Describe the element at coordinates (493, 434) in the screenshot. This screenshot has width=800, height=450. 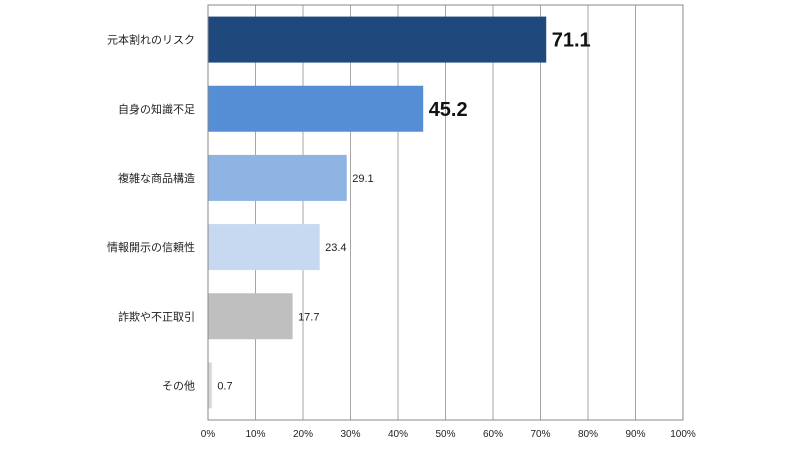
I see `x-tick-label: 60%` at that location.